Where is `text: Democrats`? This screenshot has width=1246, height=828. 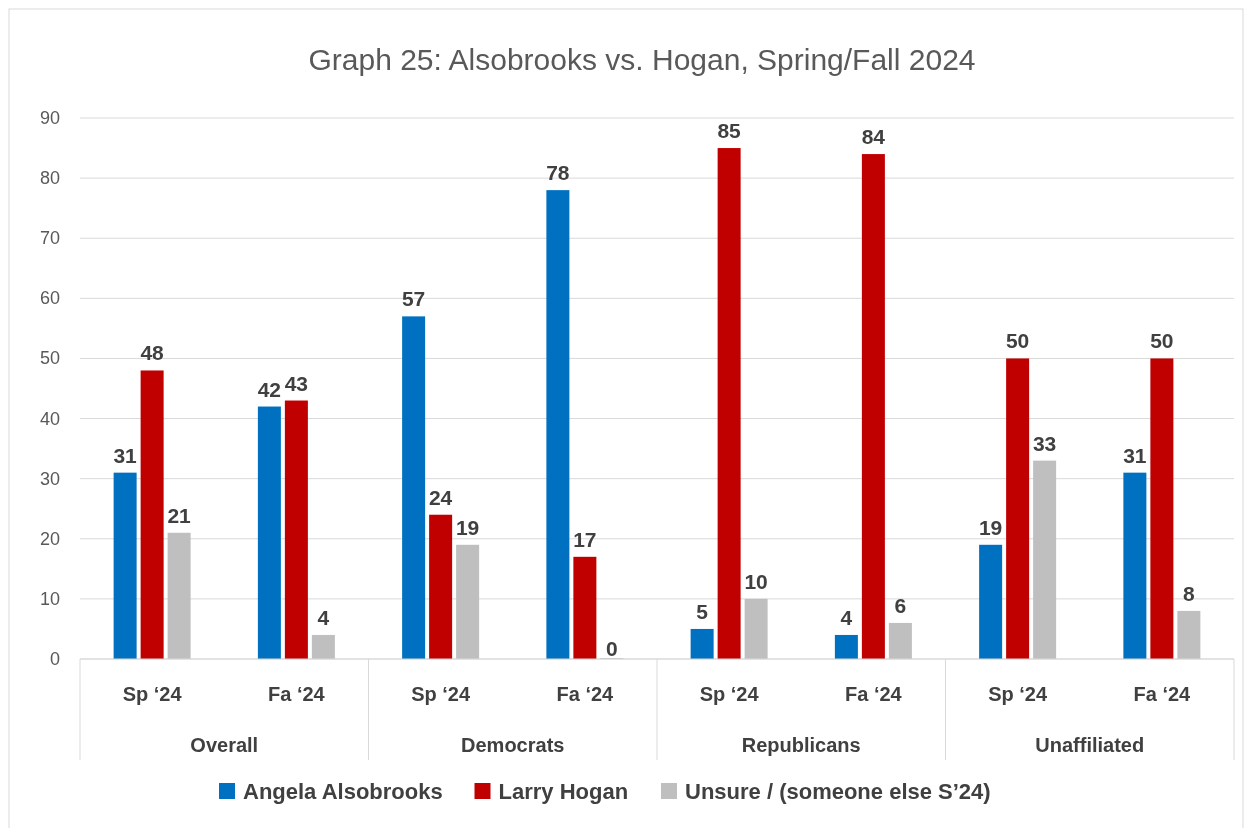 text: Democrats is located at coordinates (513, 745).